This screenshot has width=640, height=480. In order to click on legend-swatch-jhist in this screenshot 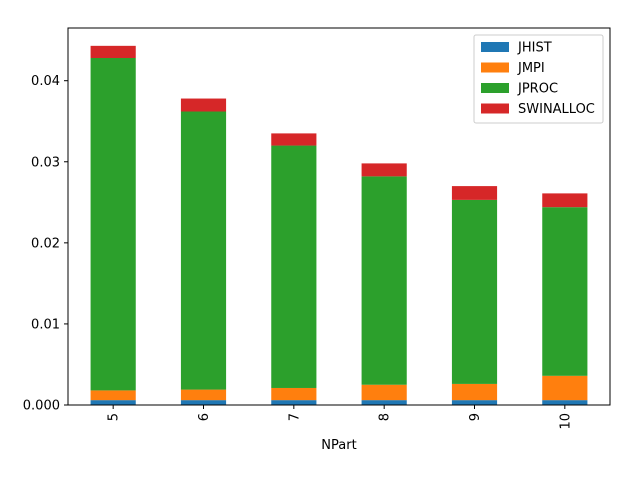, I will do `click(495, 47)`.